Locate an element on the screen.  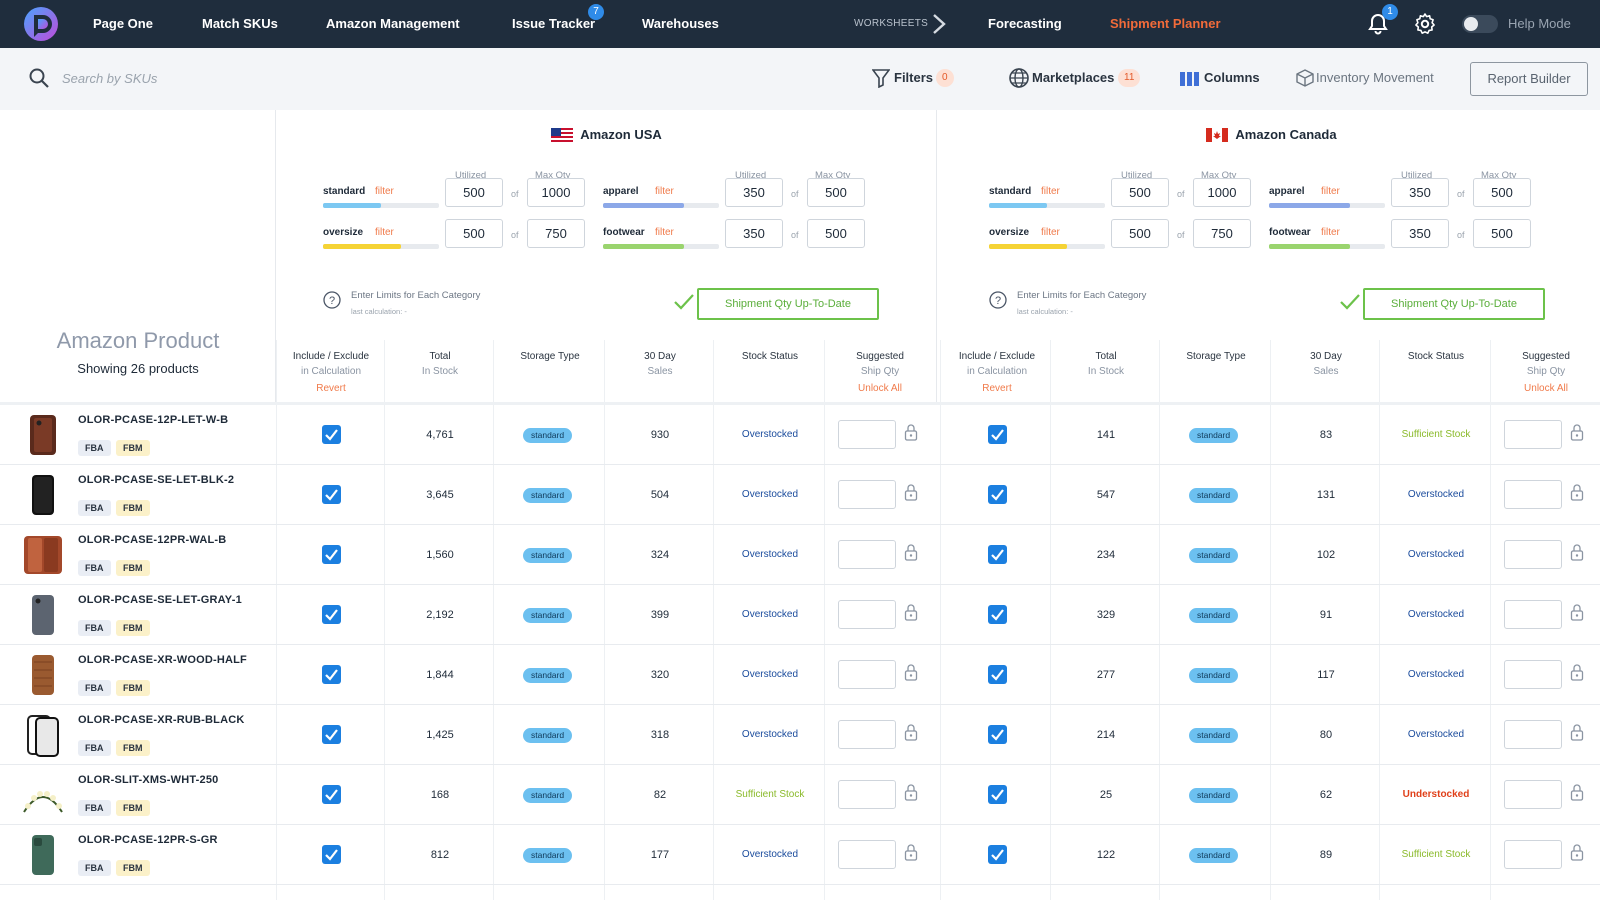
nav-issue-tracker: Issue Tracker is located at coordinates (554, 23).